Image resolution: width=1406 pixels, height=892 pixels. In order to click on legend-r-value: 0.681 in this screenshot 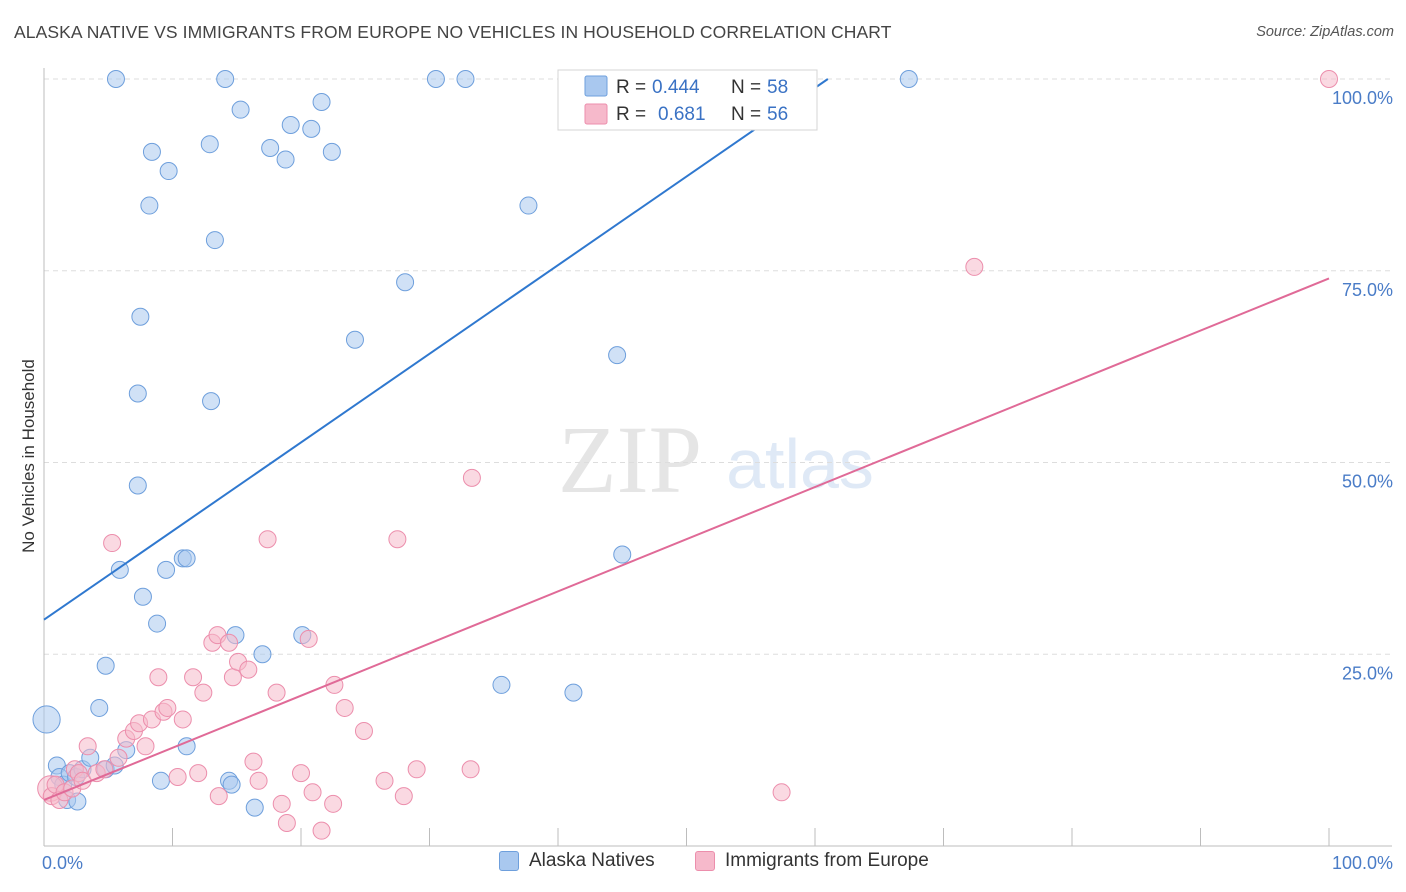, I will do `click(682, 114)`.